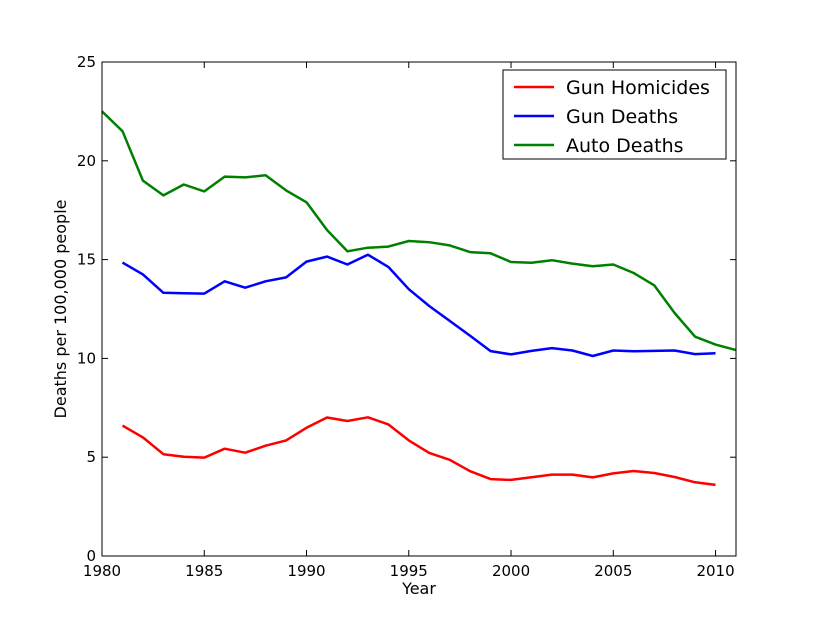 This screenshot has height=617, width=817. Describe the element at coordinates (638, 88) in the screenshot. I see `legend-label-gun-homicides: Gun Homicides` at that location.